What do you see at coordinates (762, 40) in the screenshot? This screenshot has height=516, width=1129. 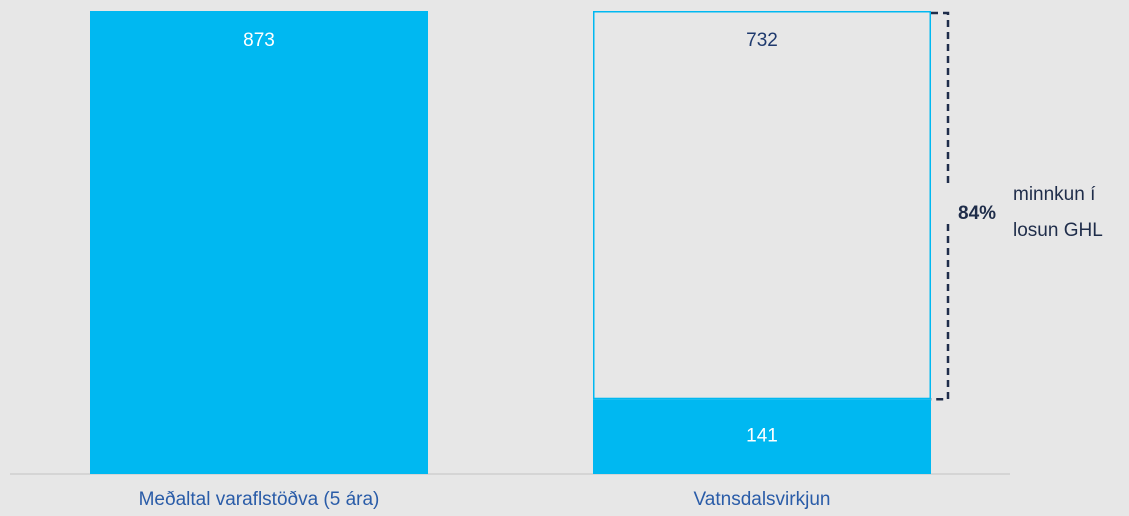 I see `value-label: 732` at bounding box center [762, 40].